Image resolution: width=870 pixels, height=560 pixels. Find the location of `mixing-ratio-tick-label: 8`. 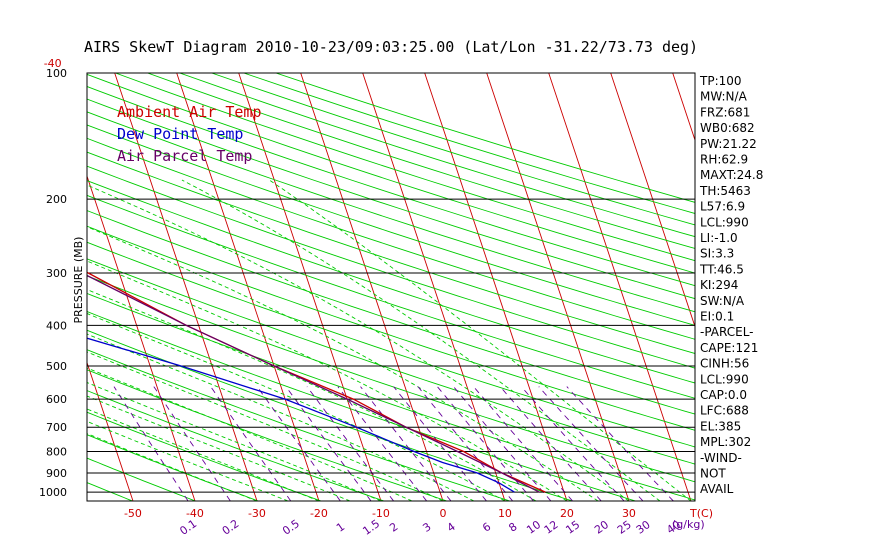

mixing-ratio-tick-label: 8 is located at coordinates (512, 527).